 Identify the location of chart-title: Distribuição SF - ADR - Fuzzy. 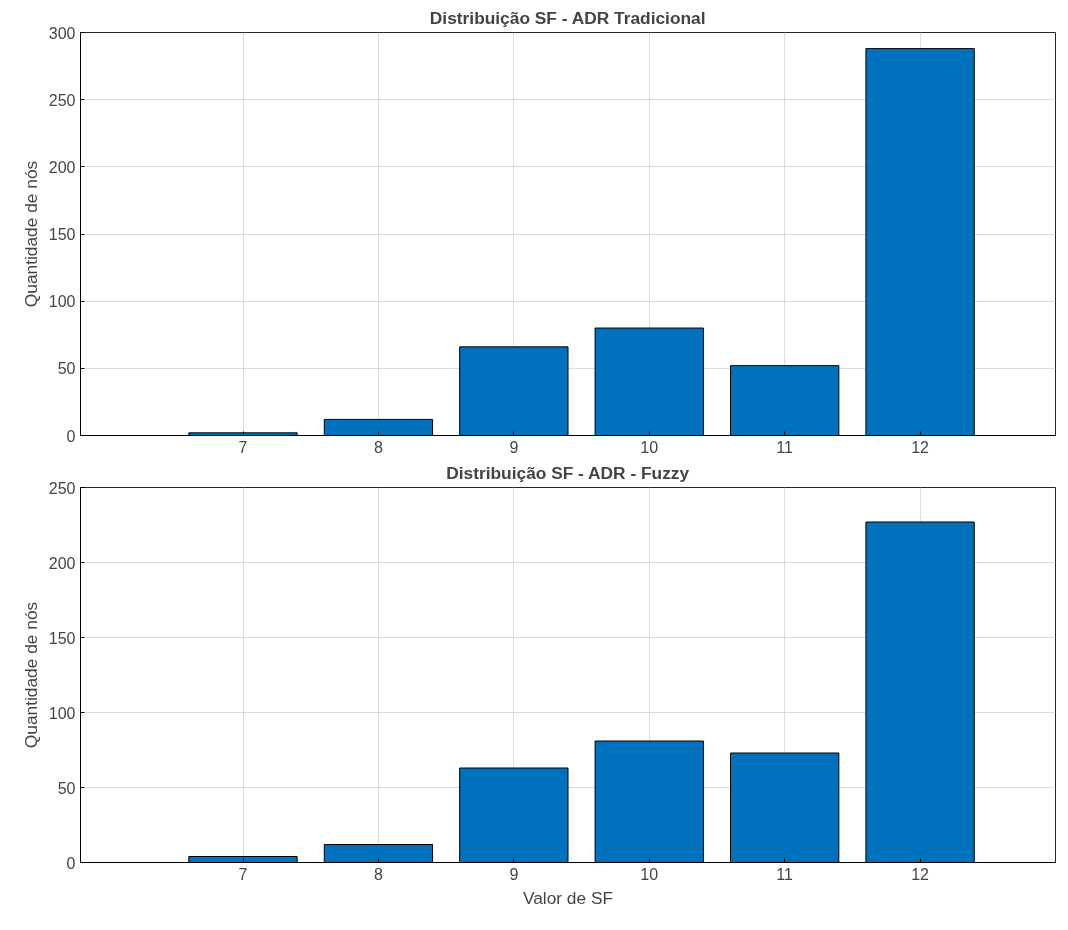
(568, 472).